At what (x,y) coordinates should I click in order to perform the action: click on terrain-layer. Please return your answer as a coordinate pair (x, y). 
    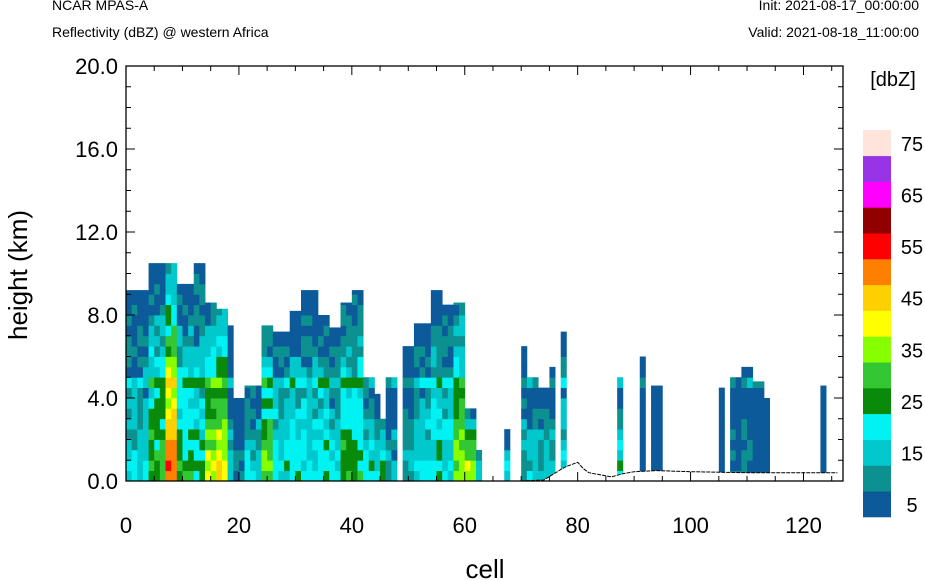
    Looking at the image, I should click on (482, 471).